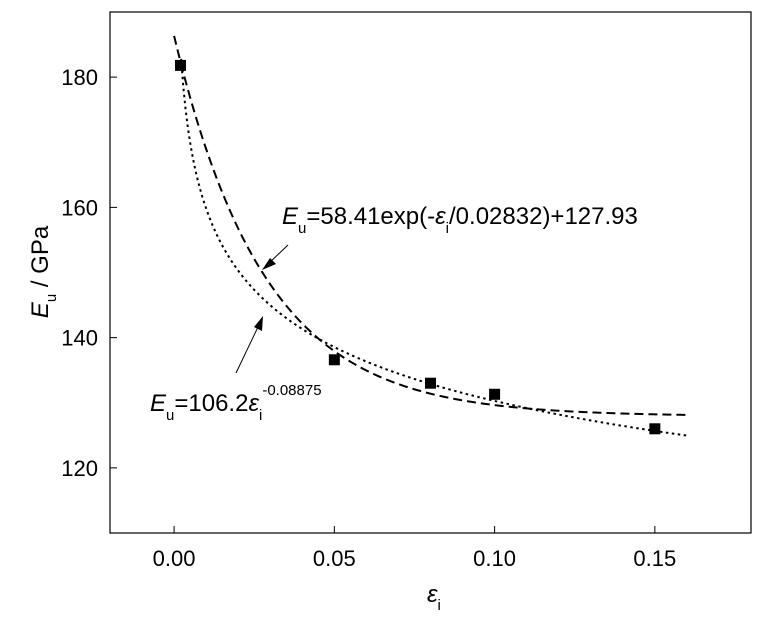 The width and height of the screenshot is (768, 617). I want to click on x-tick-label: 0.10, so click(494, 558).